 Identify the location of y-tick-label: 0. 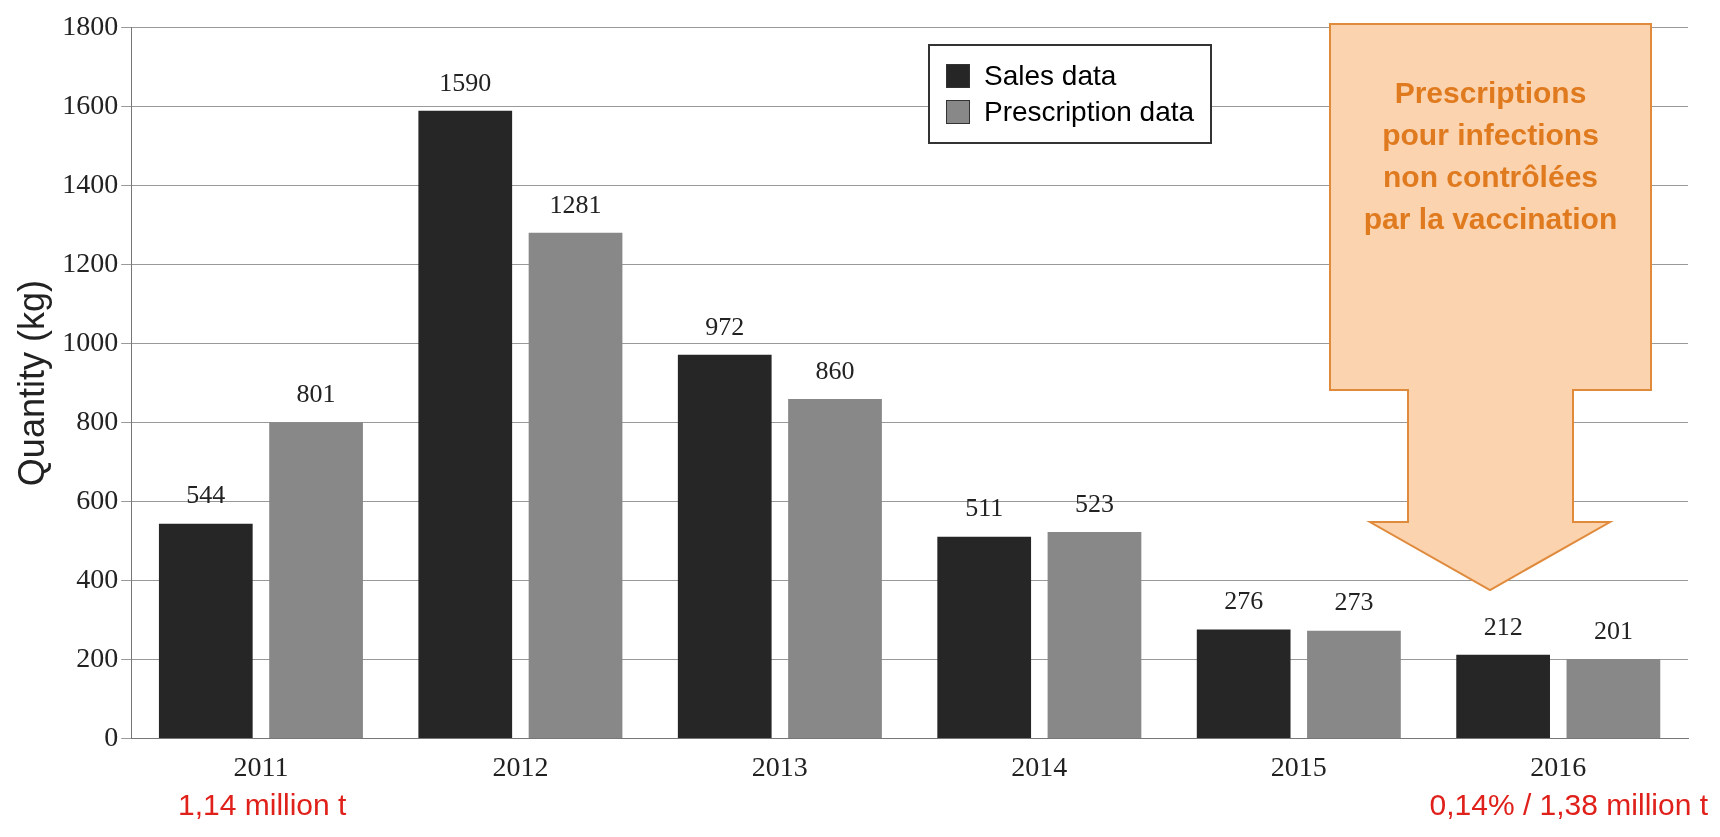
(111, 736).